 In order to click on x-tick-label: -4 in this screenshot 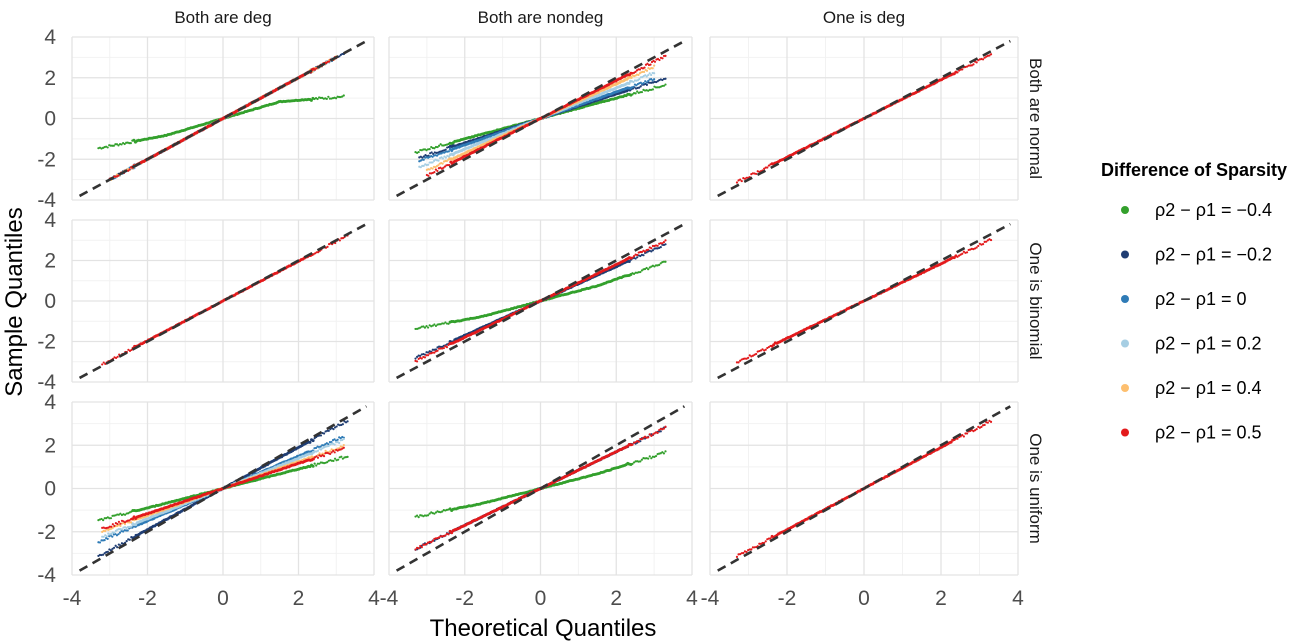, I will do `click(72, 598)`.